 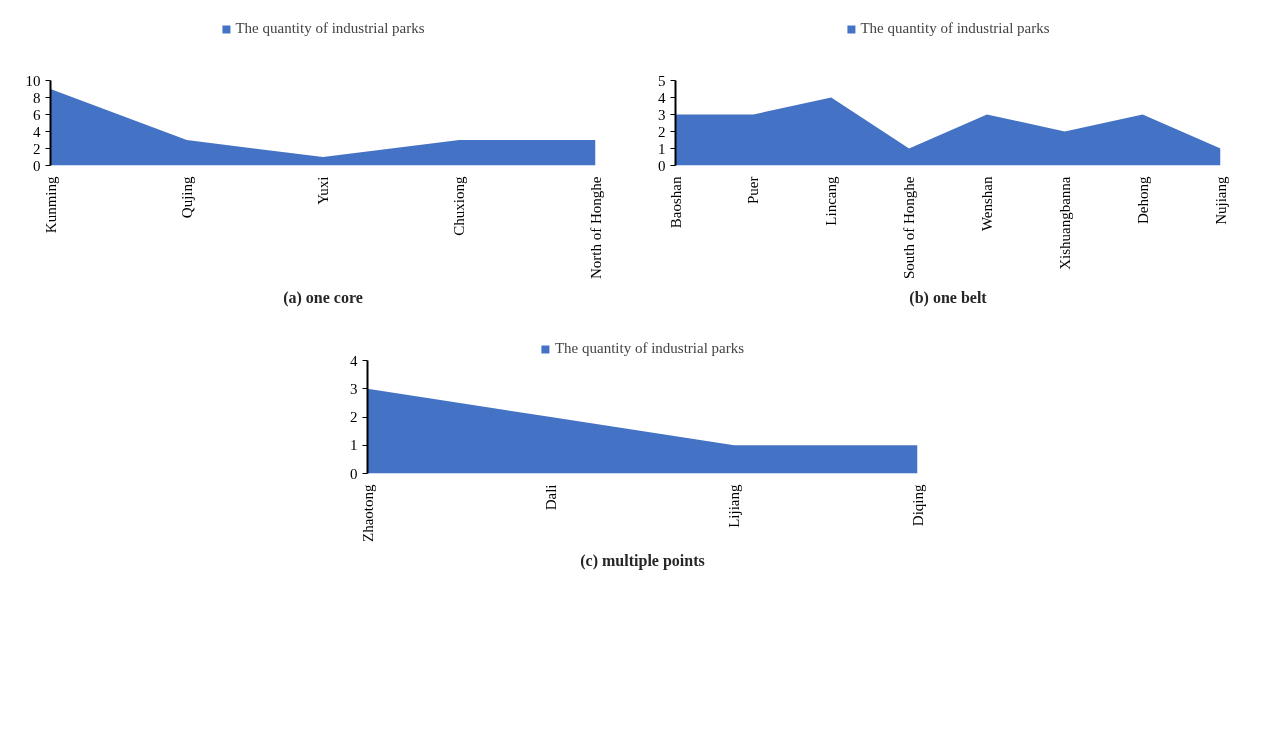 What do you see at coordinates (1064, 223) in the screenshot?
I see `x-tick-label: Xishuangbanna` at bounding box center [1064, 223].